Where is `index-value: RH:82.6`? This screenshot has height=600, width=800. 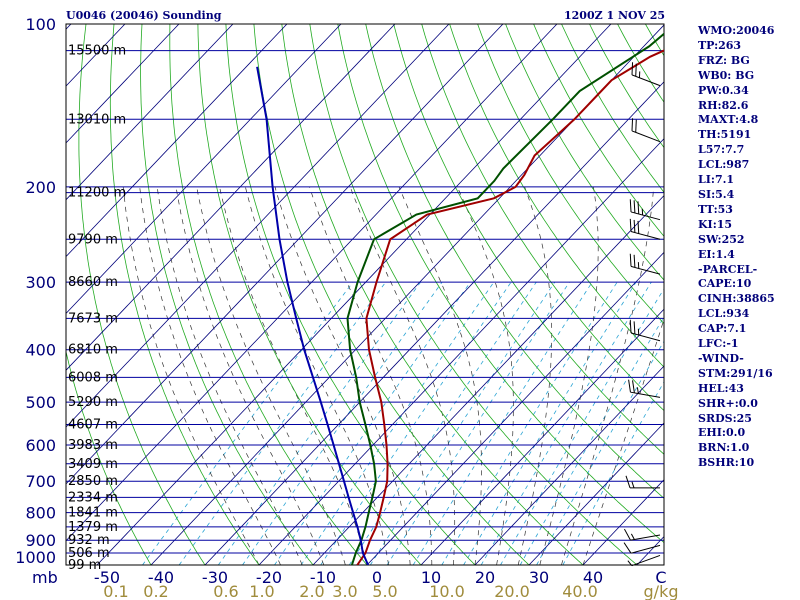
index-value: RH:82.6 is located at coordinates (723, 105).